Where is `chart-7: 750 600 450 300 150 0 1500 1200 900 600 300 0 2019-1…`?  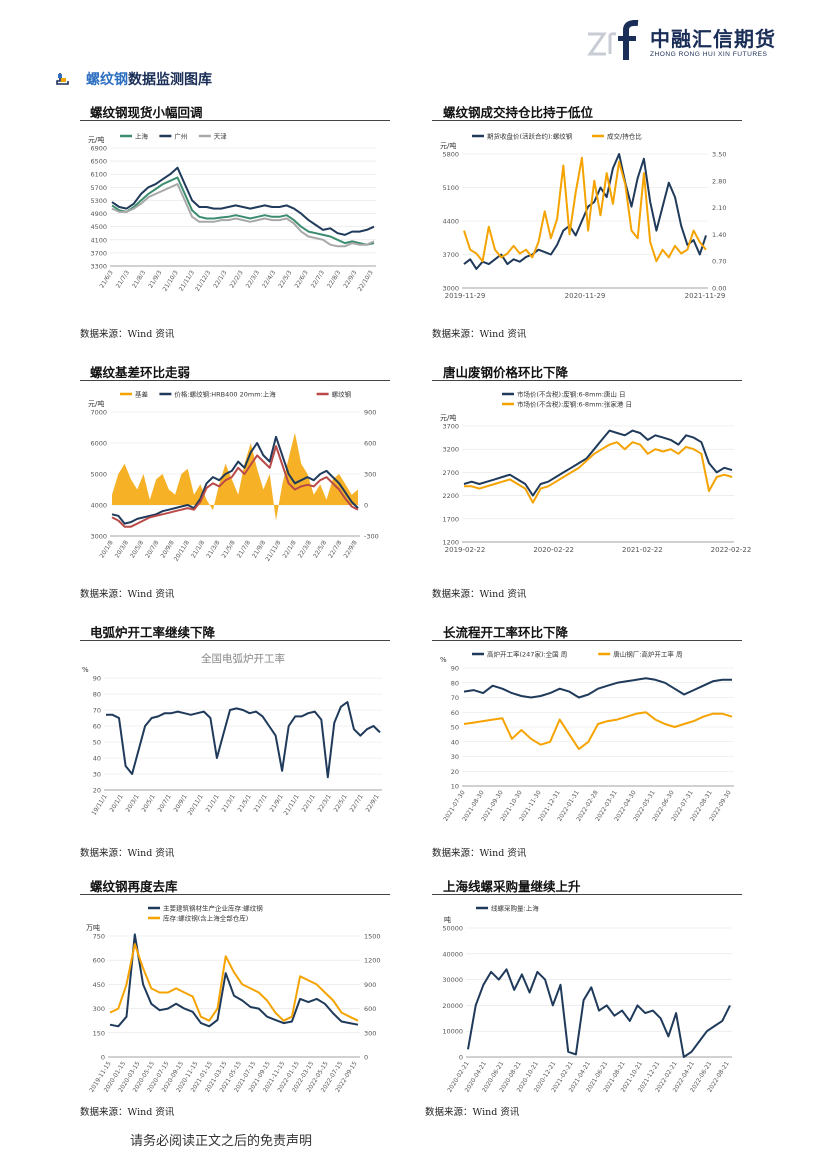 chart-7: 750 600 450 300 150 0 1500 1200 900 600 300 0 2019-1… is located at coordinates (235, 999).